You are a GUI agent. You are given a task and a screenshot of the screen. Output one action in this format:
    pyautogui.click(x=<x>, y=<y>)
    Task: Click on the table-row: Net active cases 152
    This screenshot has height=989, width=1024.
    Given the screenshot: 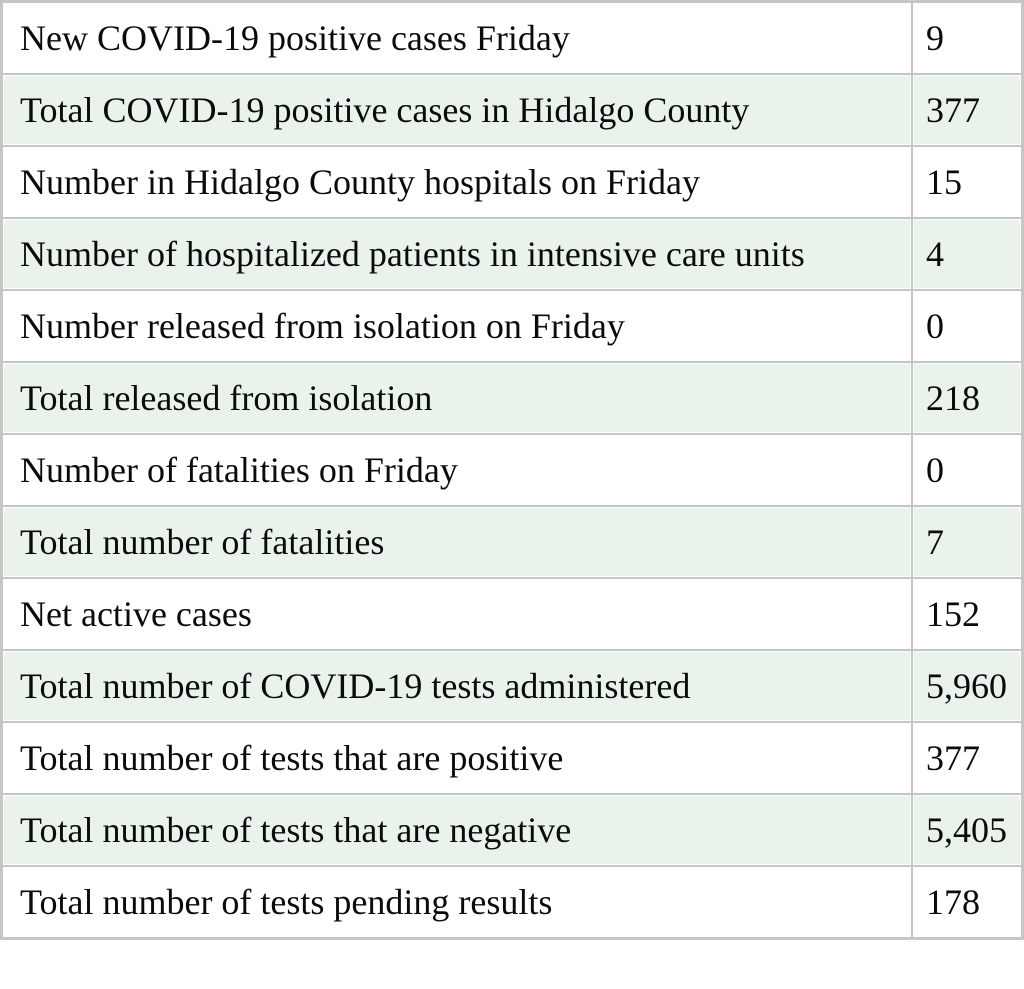 What is the action you would take?
    pyautogui.click(x=512, y=614)
    